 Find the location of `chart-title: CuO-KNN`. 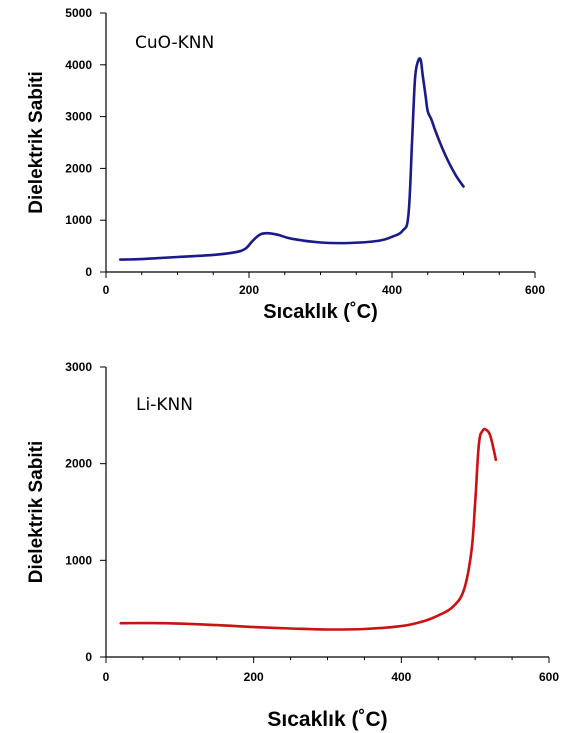

chart-title: CuO-KNN is located at coordinates (174, 43).